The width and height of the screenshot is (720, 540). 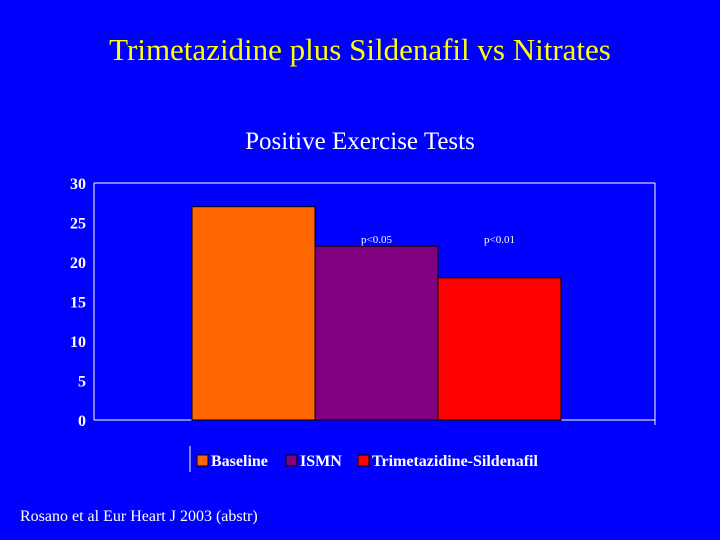 What do you see at coordinates (78, 224) in the screenshot?
I see `y-tick-label: 25` at bounding box center [78, 224].